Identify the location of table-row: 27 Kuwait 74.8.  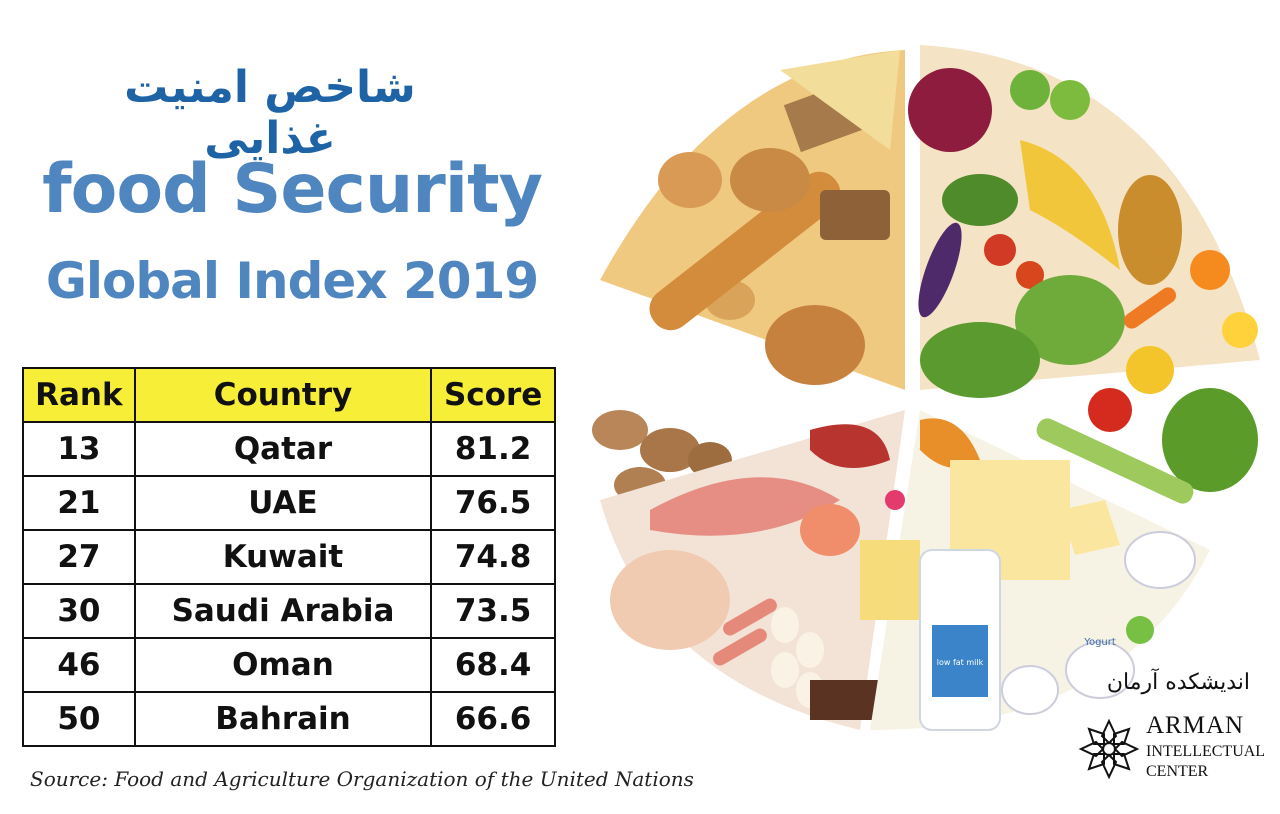
(289, 557).